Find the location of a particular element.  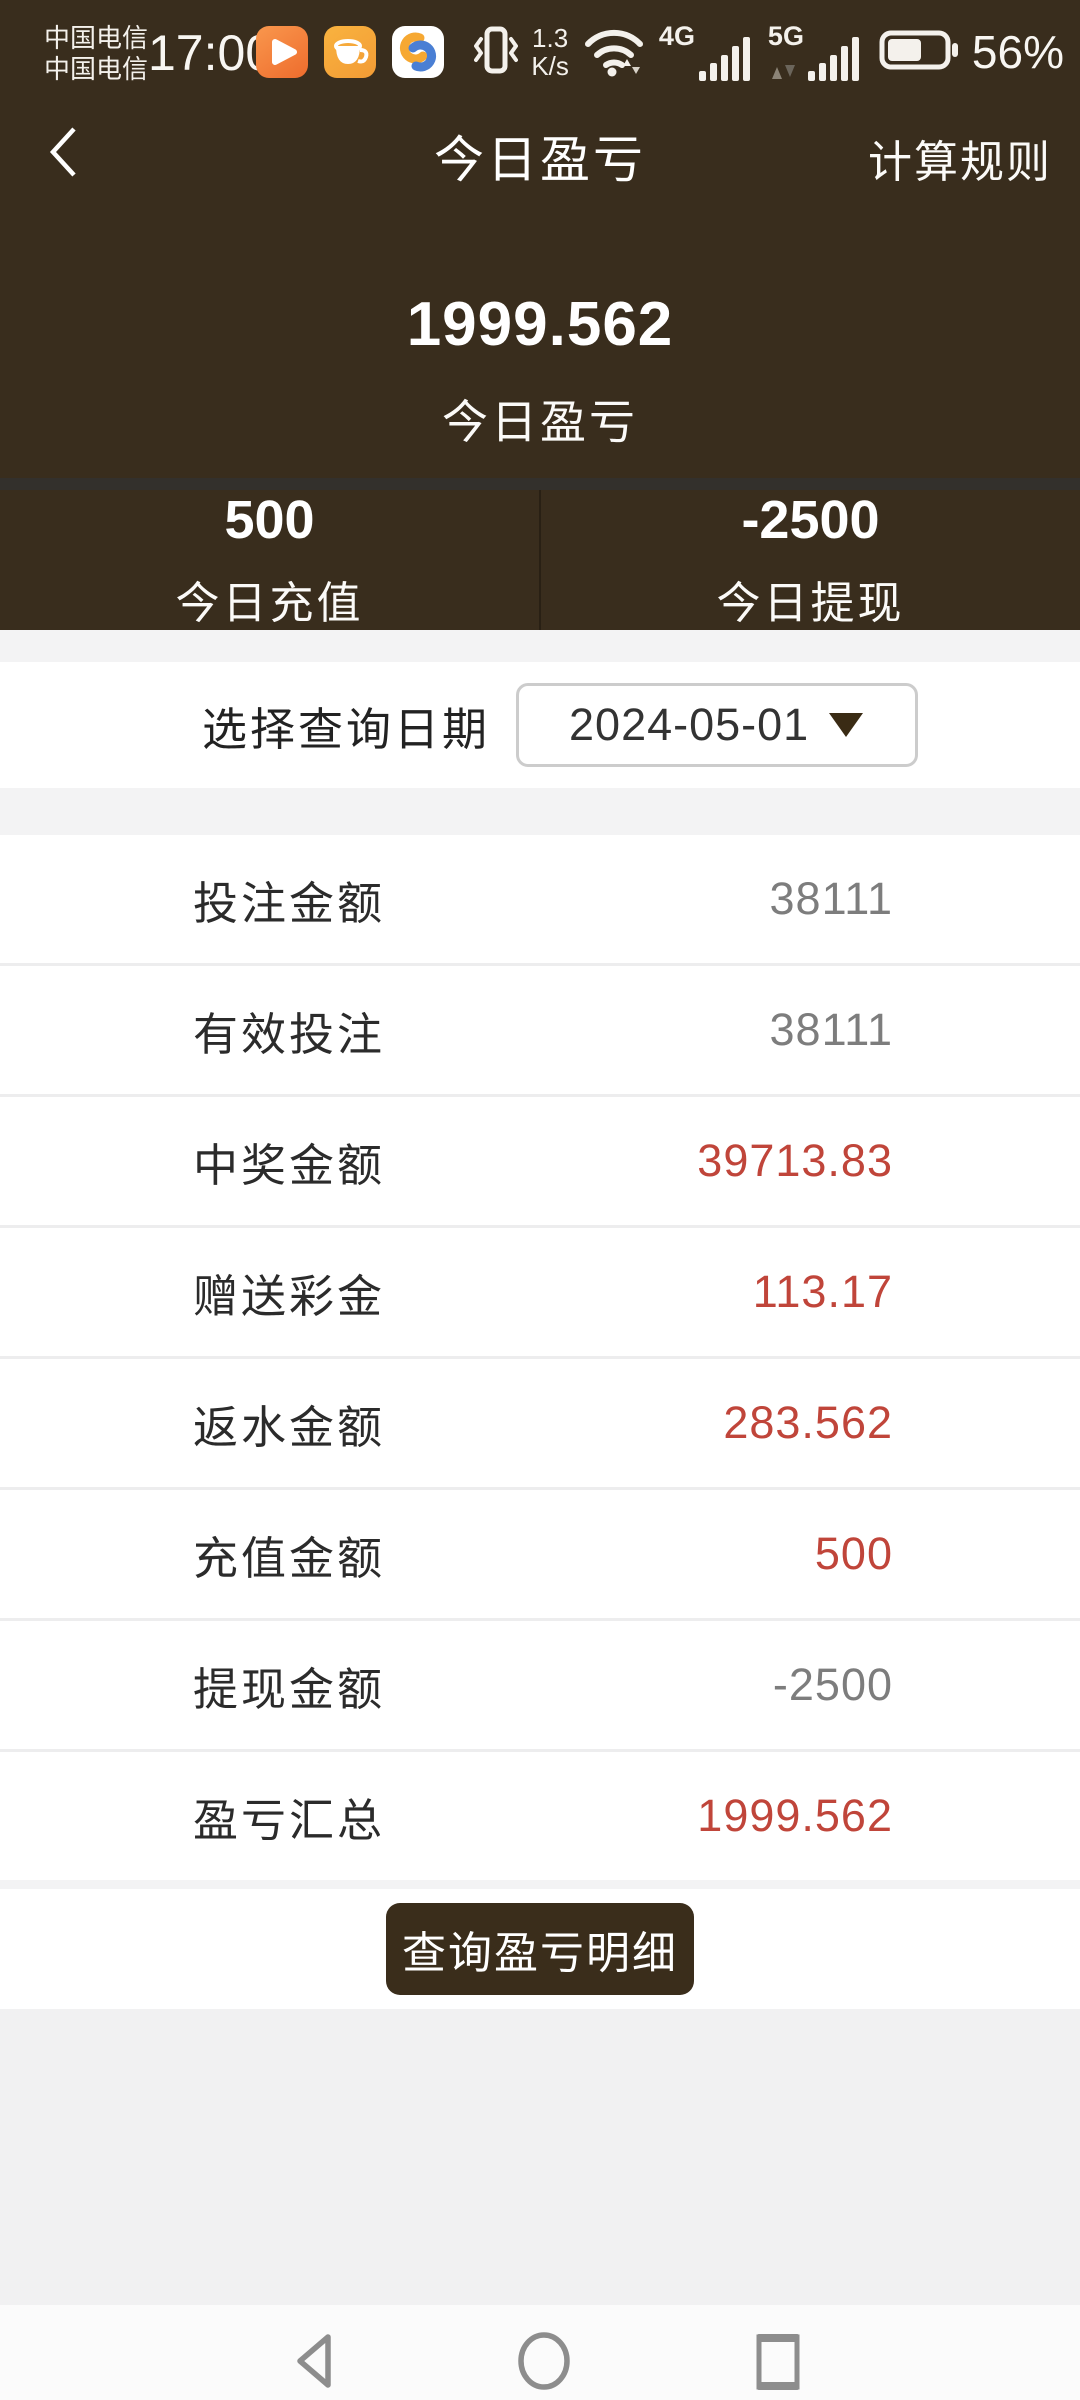

row-valid-bet: 有效投注 38111 is located at coordinates (540, 1031).